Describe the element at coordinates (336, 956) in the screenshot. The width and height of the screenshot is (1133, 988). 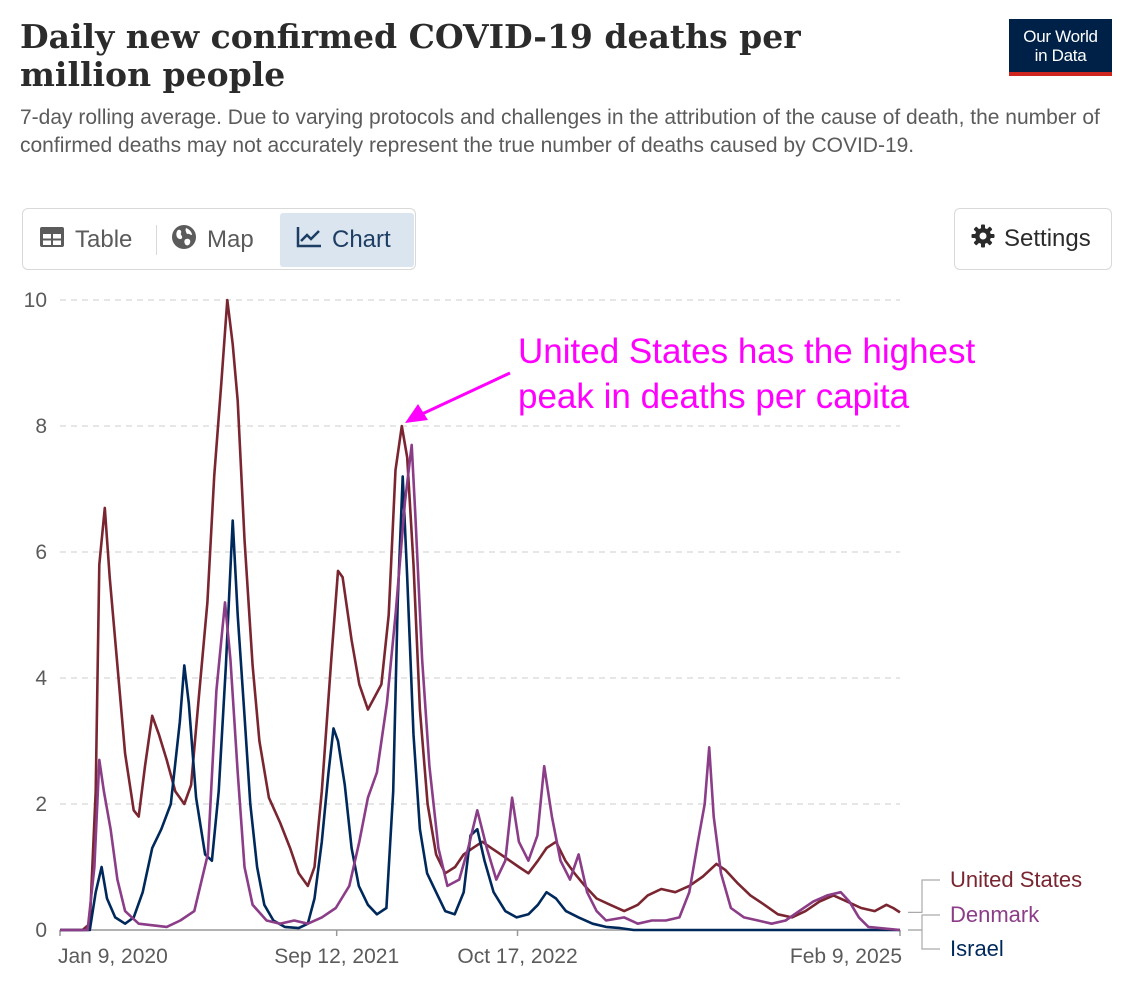
I see `x-tick-label: Sep 12, 2021` at that location.